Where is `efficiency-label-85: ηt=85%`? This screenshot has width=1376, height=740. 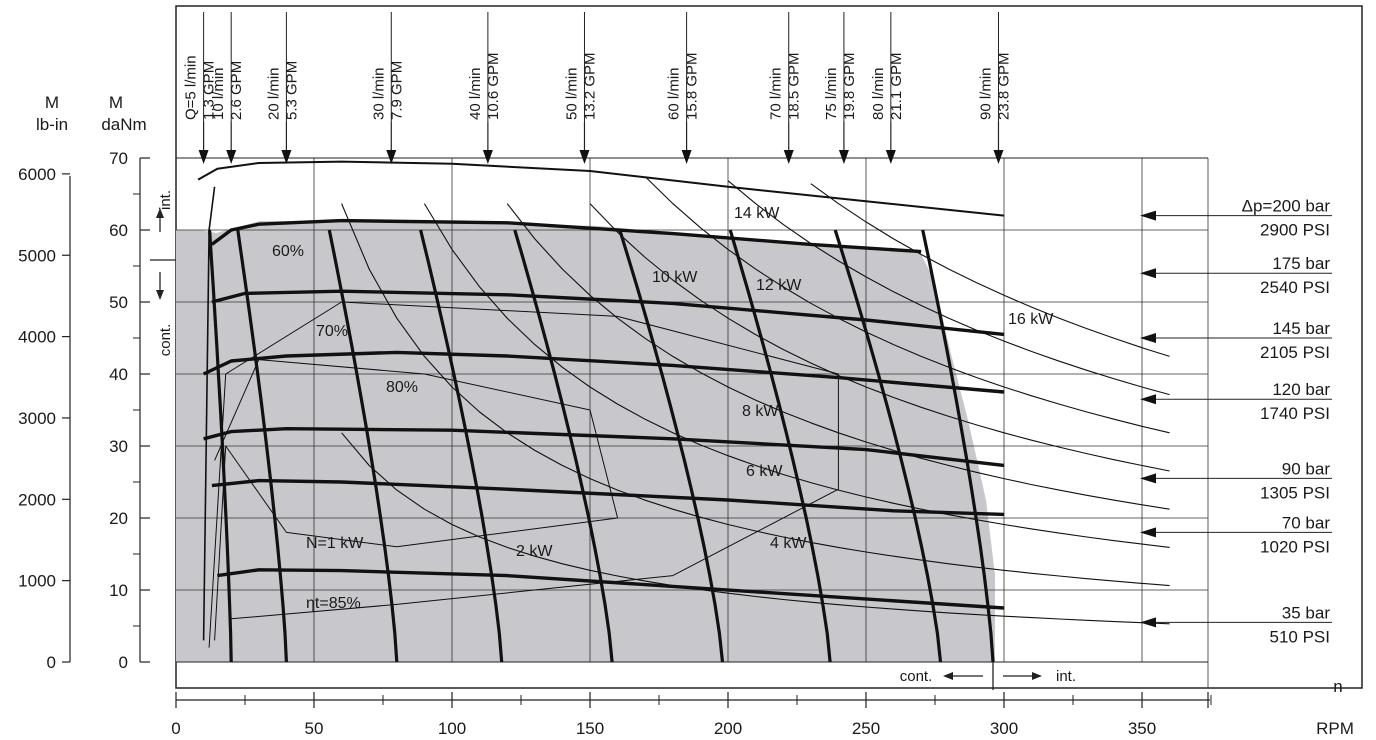
efficiency-label-85: ηt=85% is located at coordinates (333, 603).